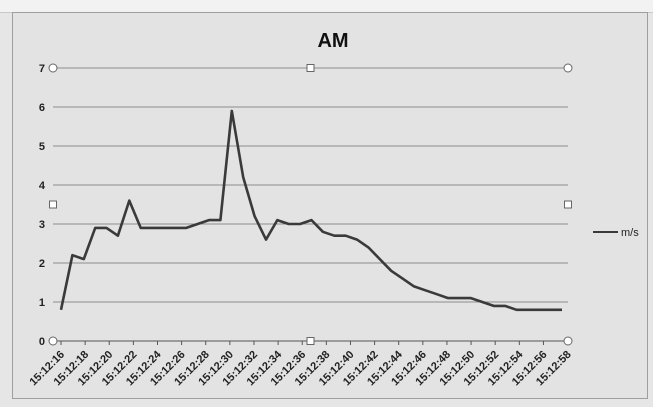 This screenshot has height=407, width=653. Describe the element at coordinates (42, 186) in the screenshot. I see `y-tick-label: 4` at that location.